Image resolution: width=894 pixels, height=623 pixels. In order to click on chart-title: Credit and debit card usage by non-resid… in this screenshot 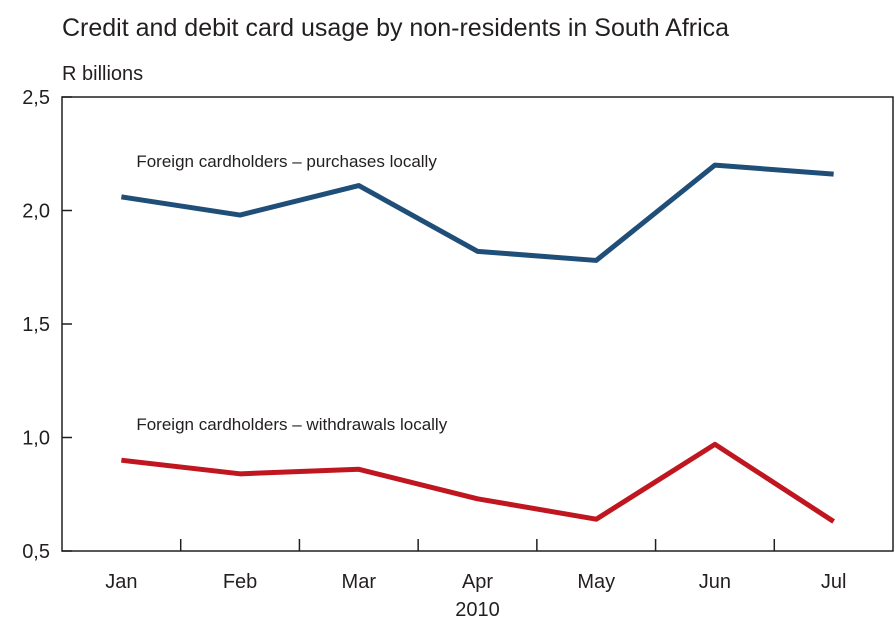, I will do `click(396, 28)`.